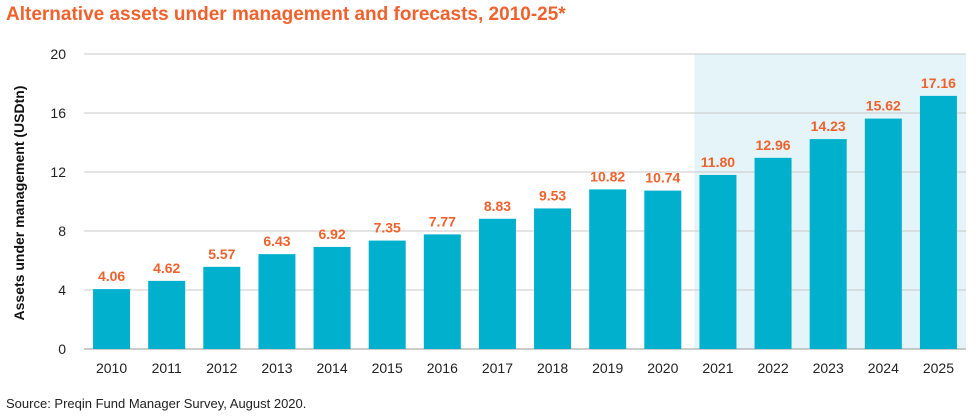 Image resolution: width=980 pixels, height=420 pixels. What do you see at coordinates (662, 178) in the screenshot?
I see `data-label: 10.74` at bounding box center [662, 178].